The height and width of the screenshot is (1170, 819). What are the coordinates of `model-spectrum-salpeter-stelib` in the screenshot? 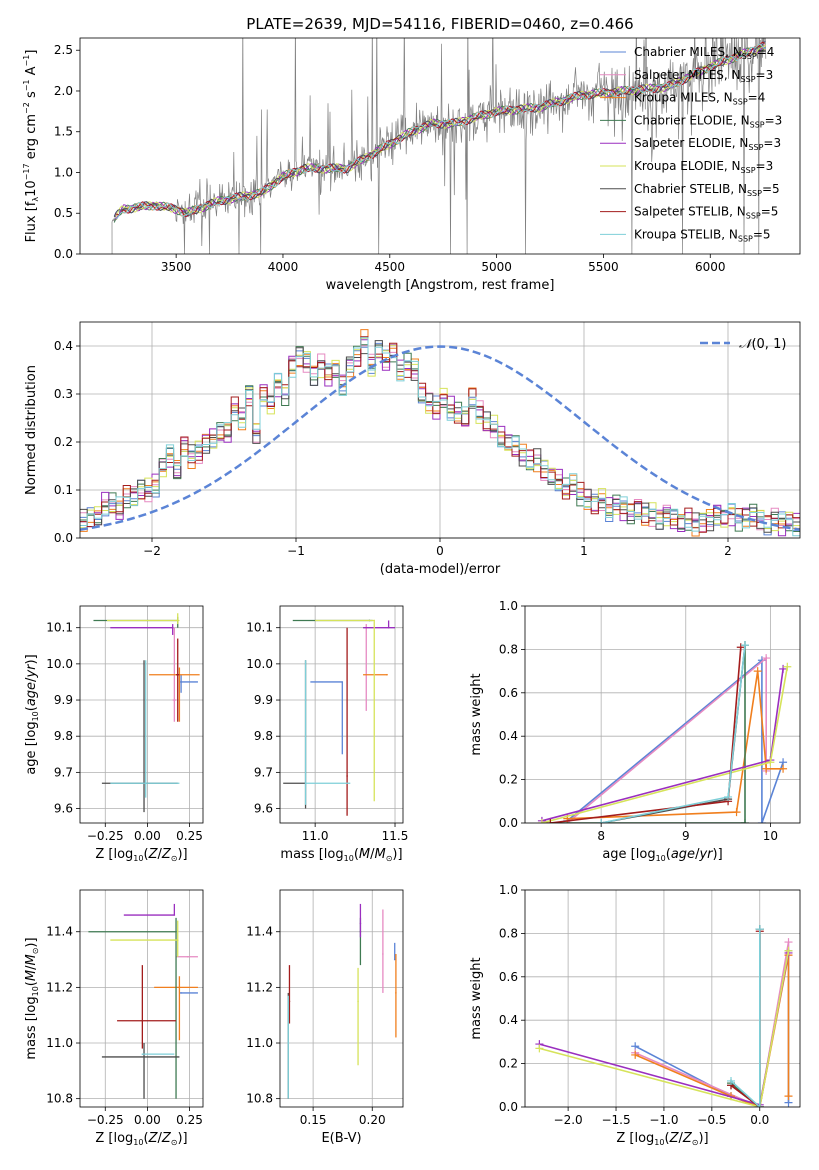 It's located at (440, 129).